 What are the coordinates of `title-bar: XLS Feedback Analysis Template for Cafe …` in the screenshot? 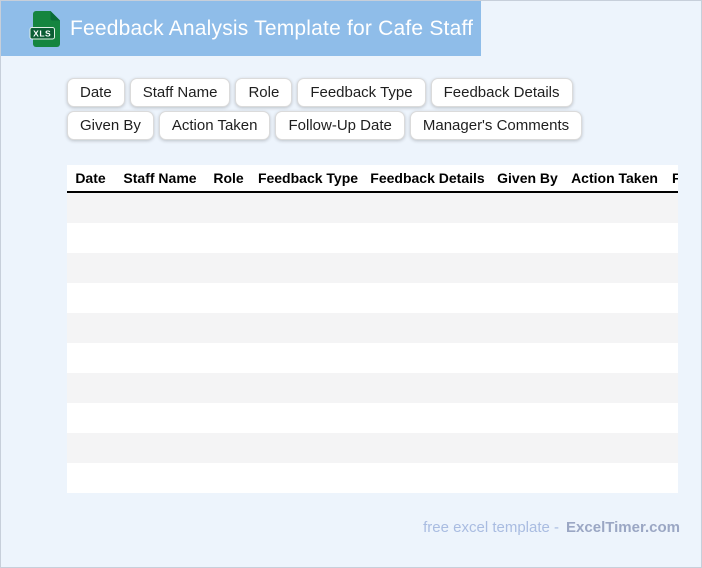 It's located at (241, 28).